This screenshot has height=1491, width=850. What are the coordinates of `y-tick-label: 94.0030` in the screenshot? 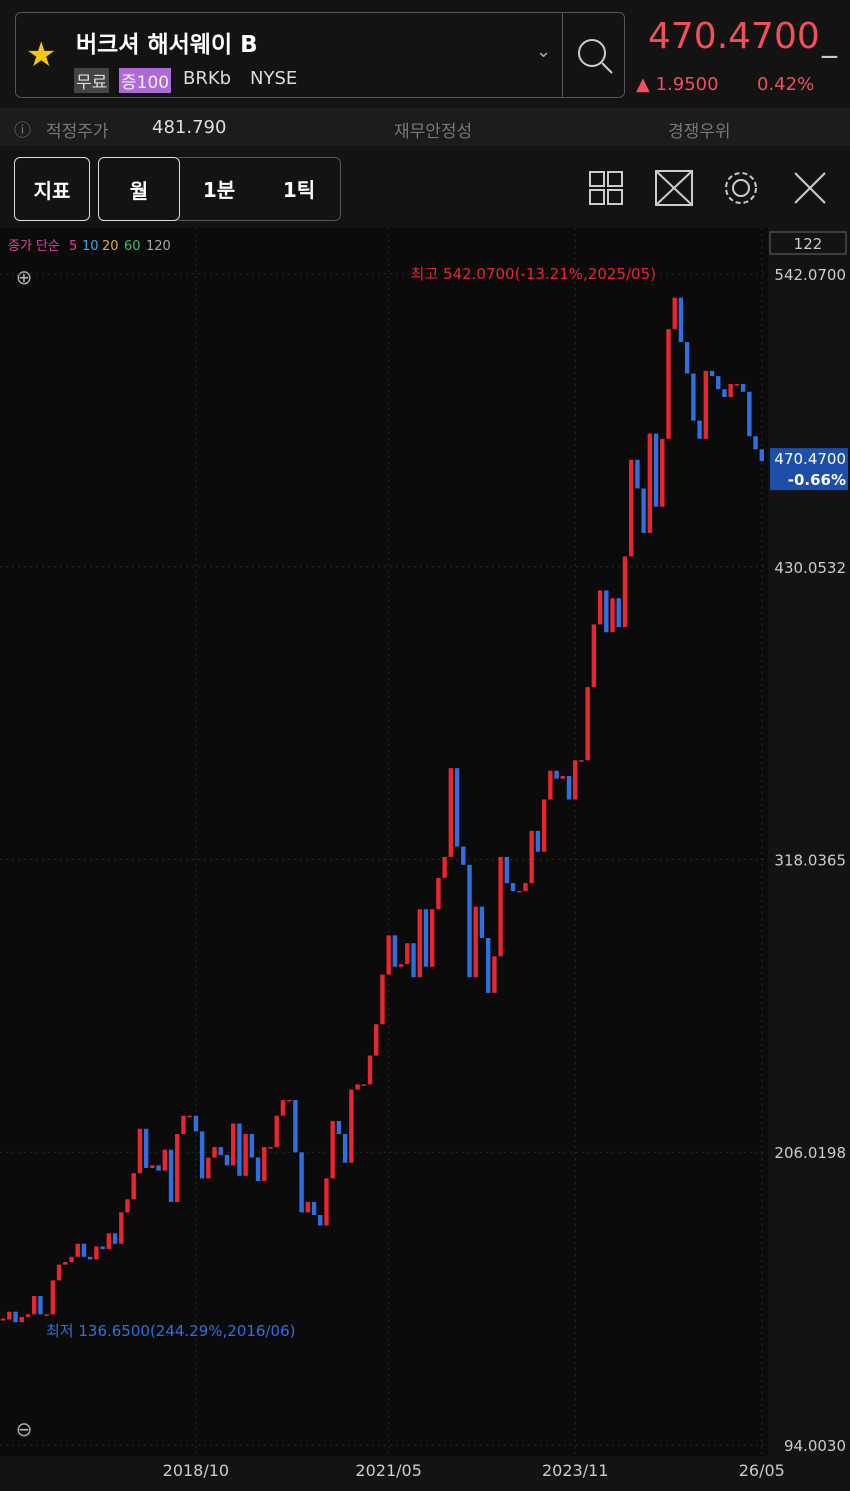 It's located at (815, 1446).